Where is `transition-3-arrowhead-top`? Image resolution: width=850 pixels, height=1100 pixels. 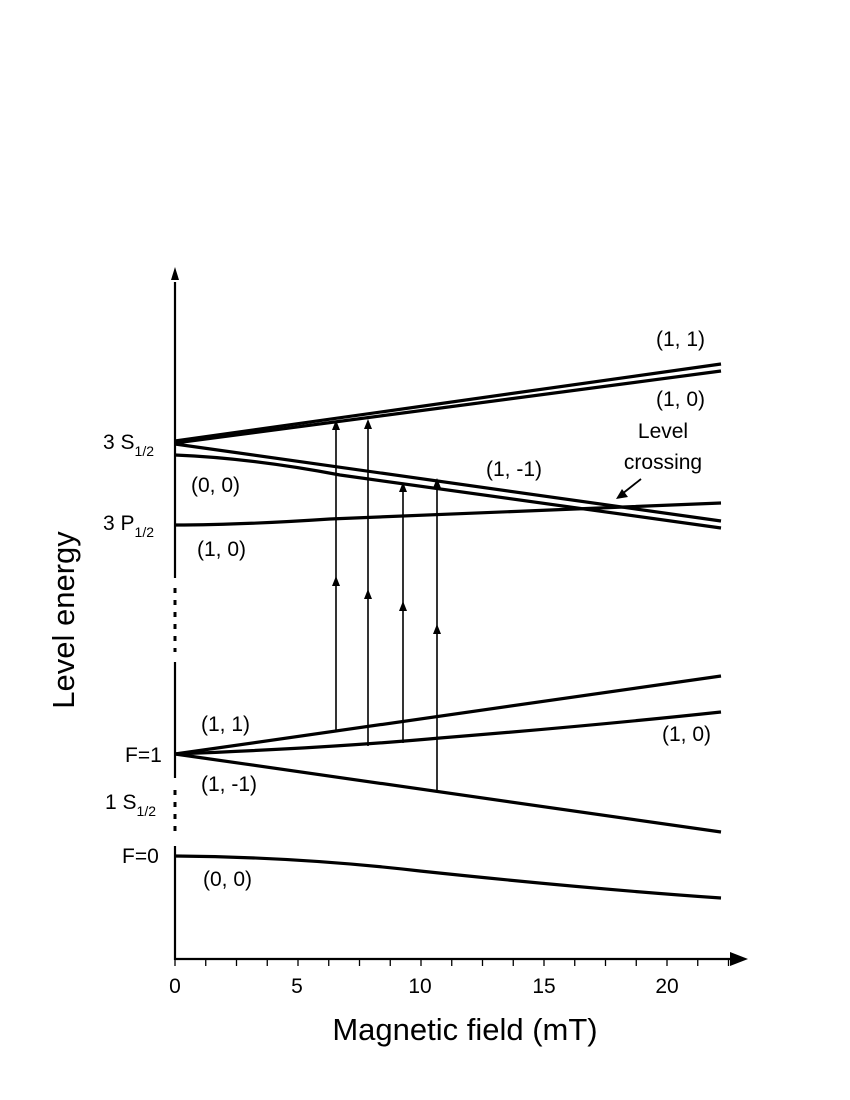
transition-3-arrowhead-top is located at coordinates (403, 487).